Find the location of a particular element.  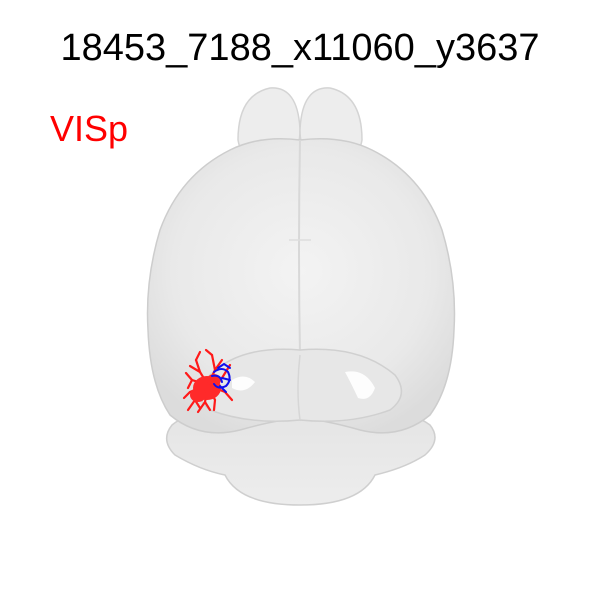

region-label: VISp is located at coordinates (89, 128).